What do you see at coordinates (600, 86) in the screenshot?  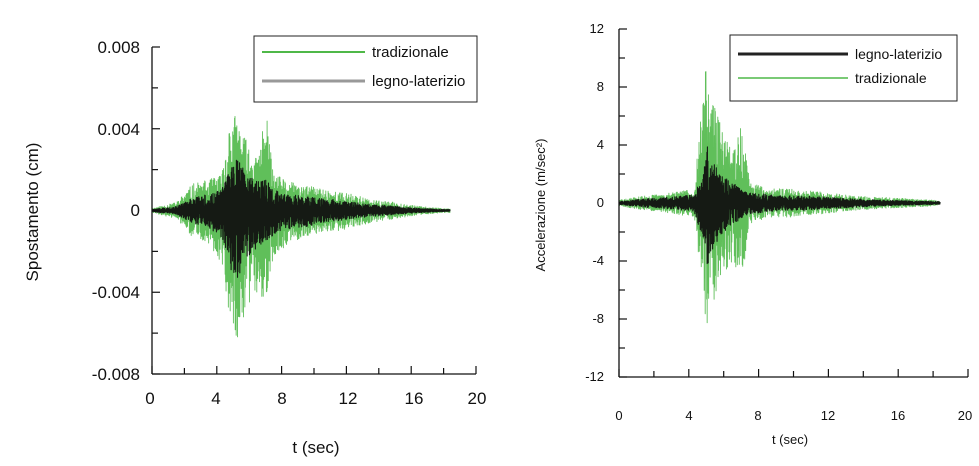 I see `y-tick-label: 8` at bounding box center [600, 86].